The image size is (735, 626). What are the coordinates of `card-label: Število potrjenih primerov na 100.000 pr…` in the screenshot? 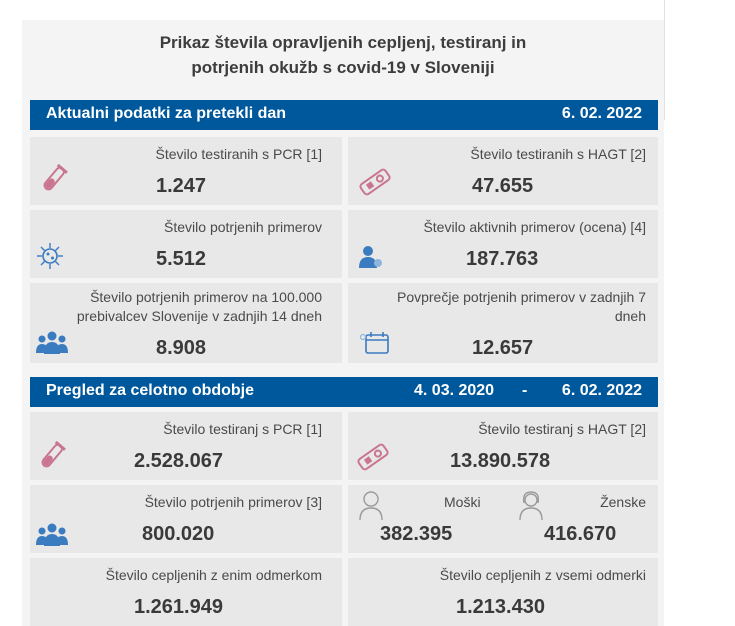 It's located at (199, 307).